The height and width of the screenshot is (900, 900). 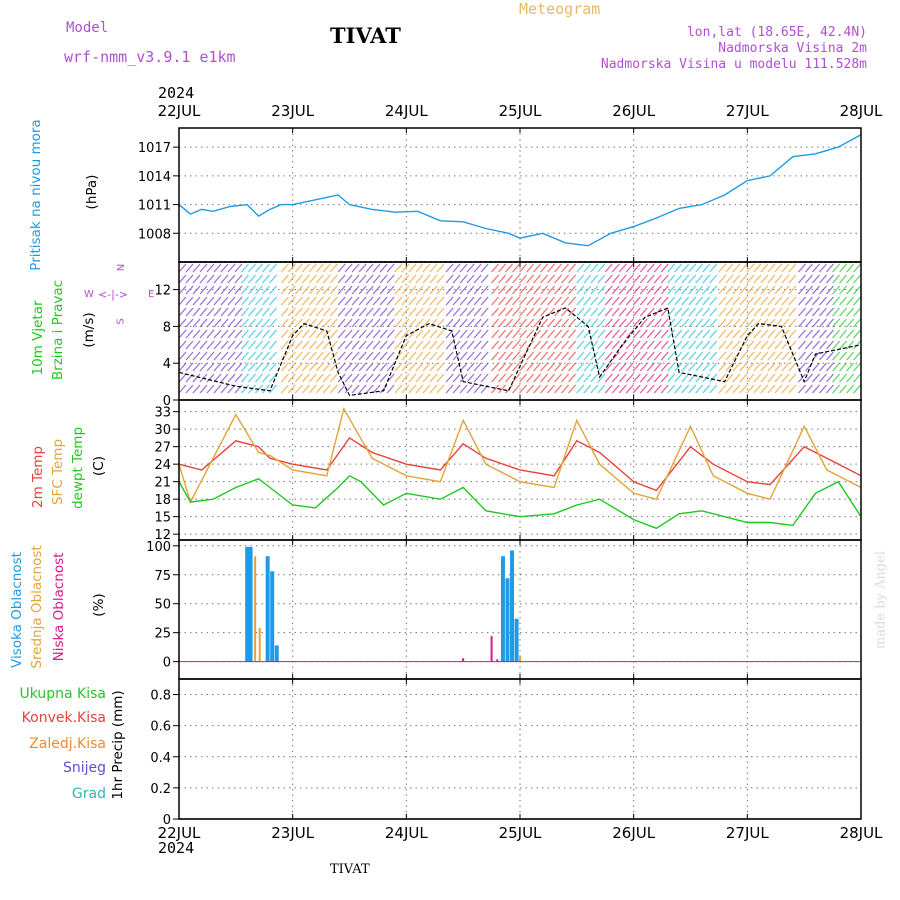 What do you see at coordinates (179, 111) in the screenshot?
I see `x-label-top: 22JUL` at bounding box center [179, 111].